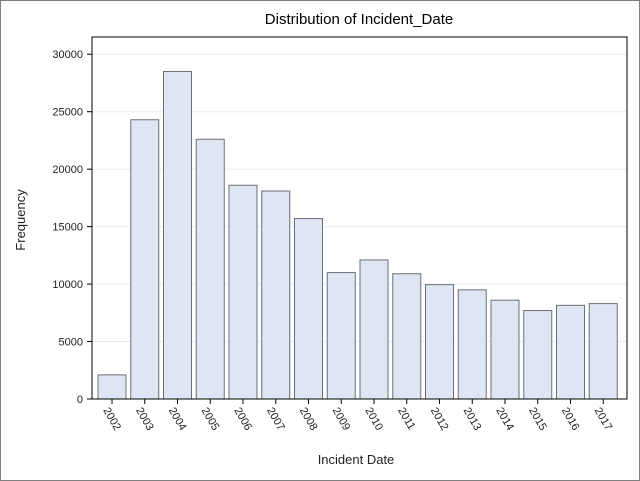 This screenshot has width=640, height=481. What do you see at coordinates (505, 349) in the screenshot?
I see `bar-2014` at bounding box center [505, 349].